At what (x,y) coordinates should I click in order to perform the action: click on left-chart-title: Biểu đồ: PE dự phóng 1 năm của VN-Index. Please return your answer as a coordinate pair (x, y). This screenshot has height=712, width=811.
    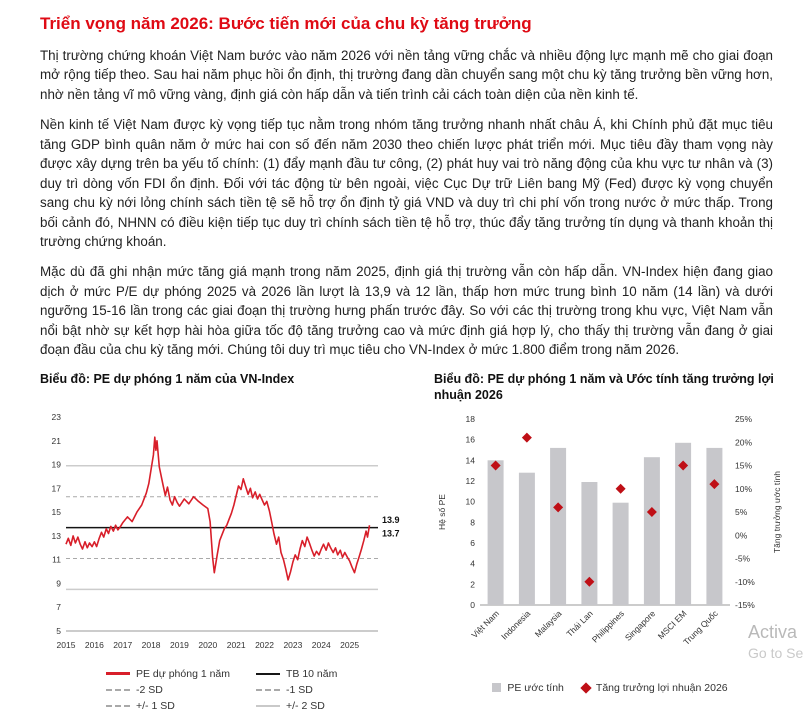
    Looking at the image, I should click on (167, 378).